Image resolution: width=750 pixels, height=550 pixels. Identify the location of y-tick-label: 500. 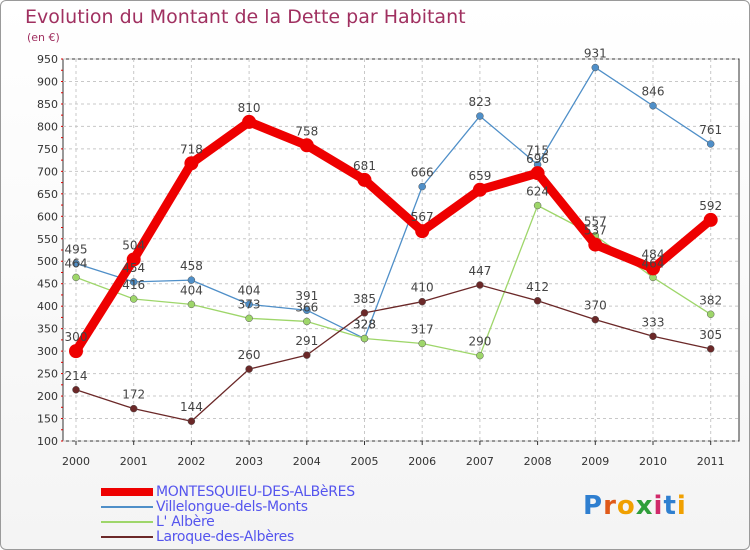
(47, 261).